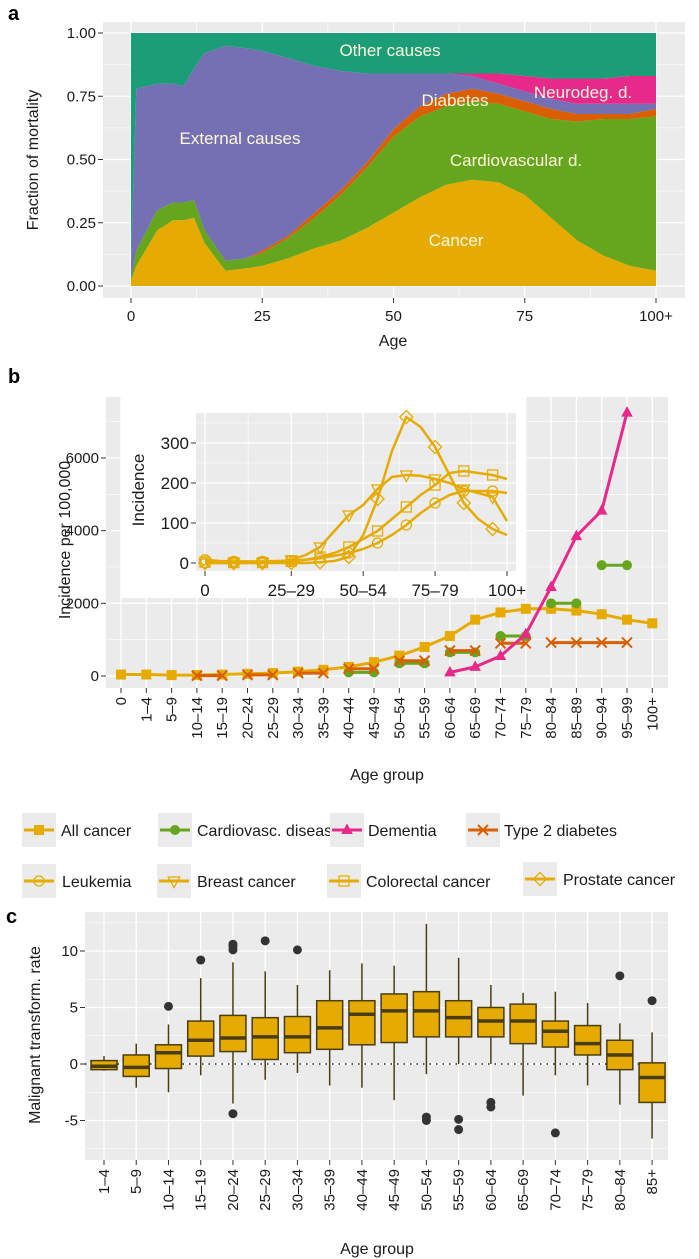 This screenshot has width=699, height=1259. Describe the element at coordinates (35, 1035) in the screenshot. I see `y-axis-title: Malignant transform. rate` at that location.